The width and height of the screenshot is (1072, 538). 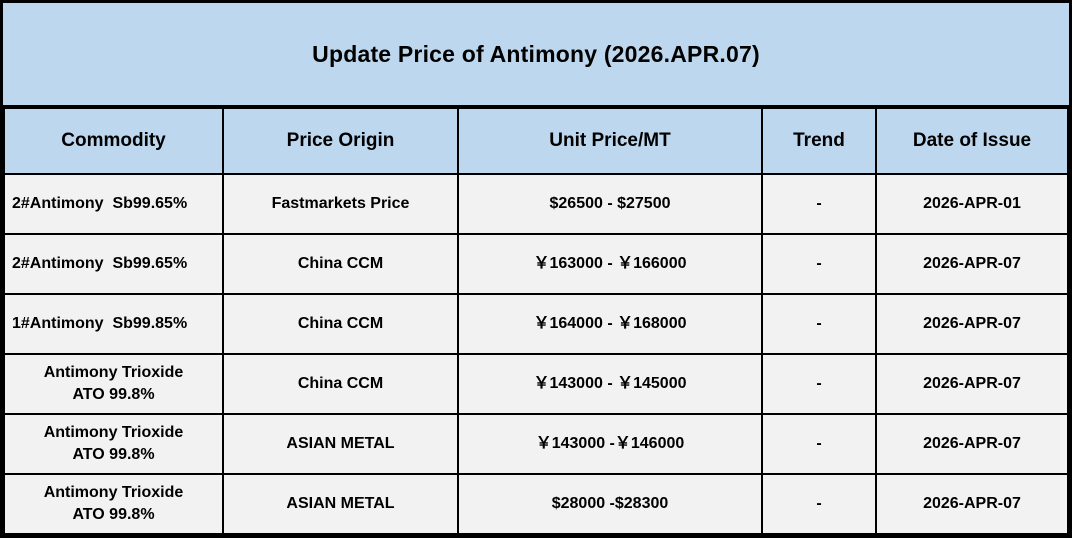 I want to click on cell-unit-price: $26500 - $27500, so click(x=610, y=204).